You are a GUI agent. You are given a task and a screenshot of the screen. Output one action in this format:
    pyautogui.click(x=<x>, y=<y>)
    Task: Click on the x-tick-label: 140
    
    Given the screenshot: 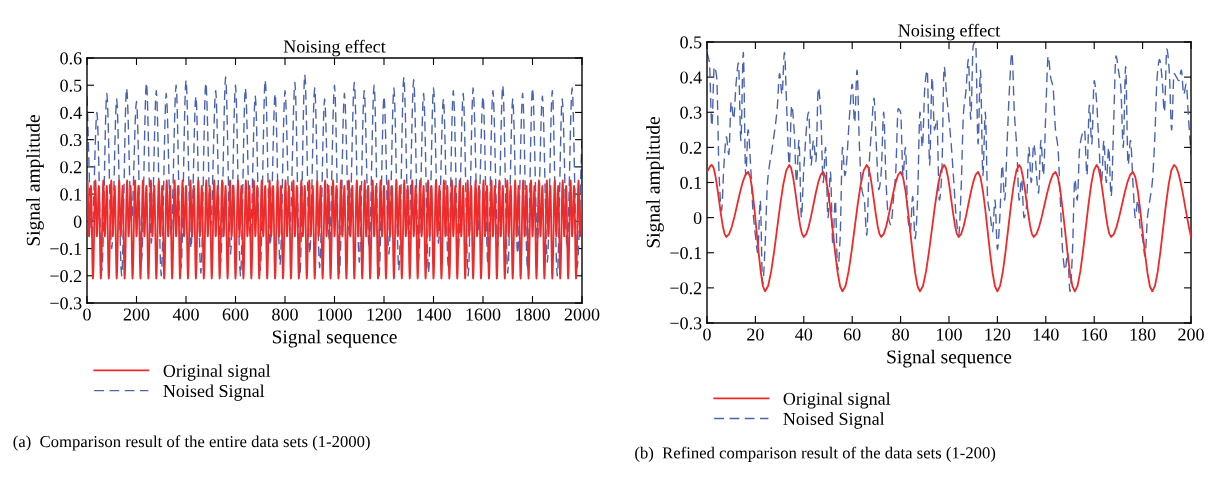 What is the action you would take?
    pyautogui.click(x=1046, y=334)
    